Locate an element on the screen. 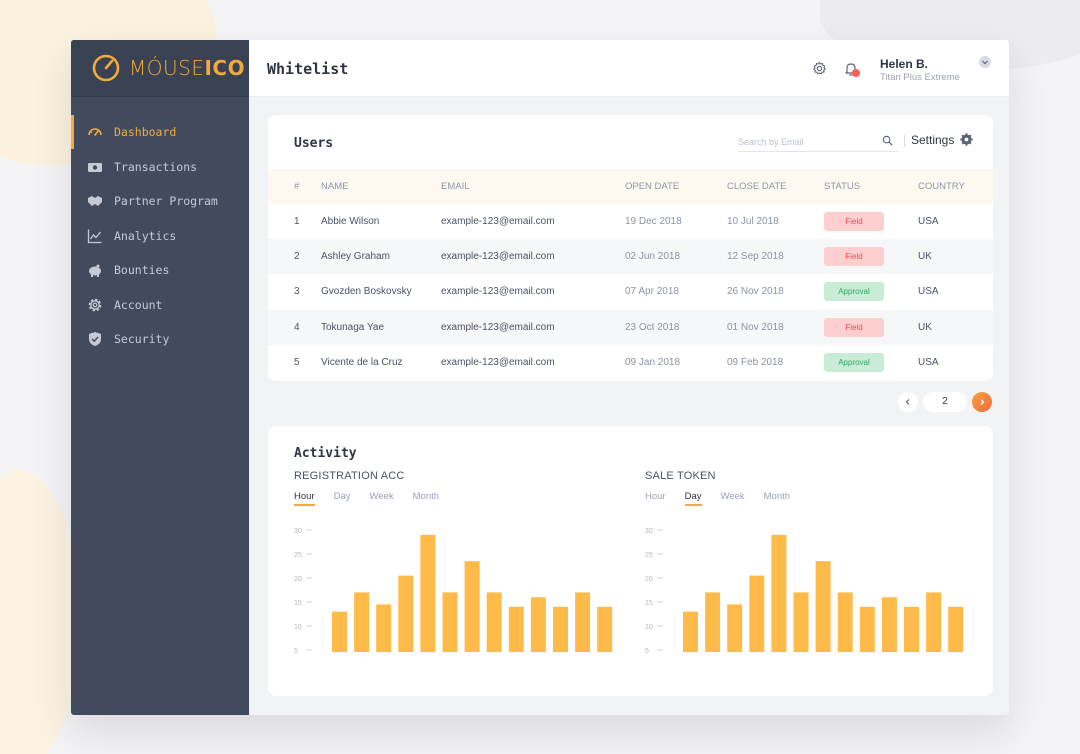 The height and width of the screenshot is (754, 1080). prev-page-button is located at coordinates (908, 402).